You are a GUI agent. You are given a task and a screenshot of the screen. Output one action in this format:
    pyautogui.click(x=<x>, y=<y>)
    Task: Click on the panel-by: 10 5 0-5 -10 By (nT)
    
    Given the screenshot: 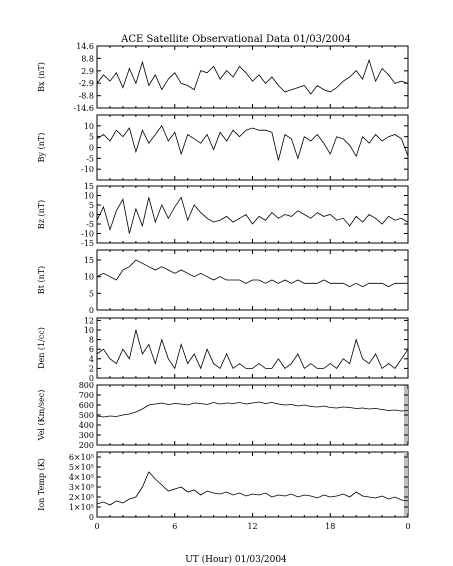 What is the action you would take?
    pyautogui.click(x=223, y=147)
    